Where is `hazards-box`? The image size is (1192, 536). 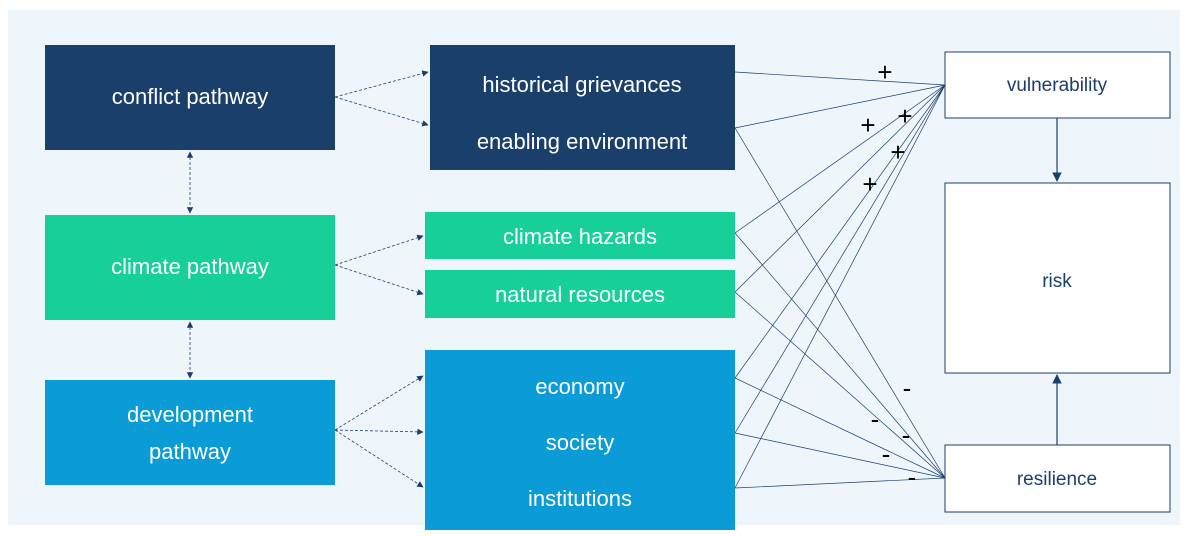
hazards-box is located at coordinates (580, 235).